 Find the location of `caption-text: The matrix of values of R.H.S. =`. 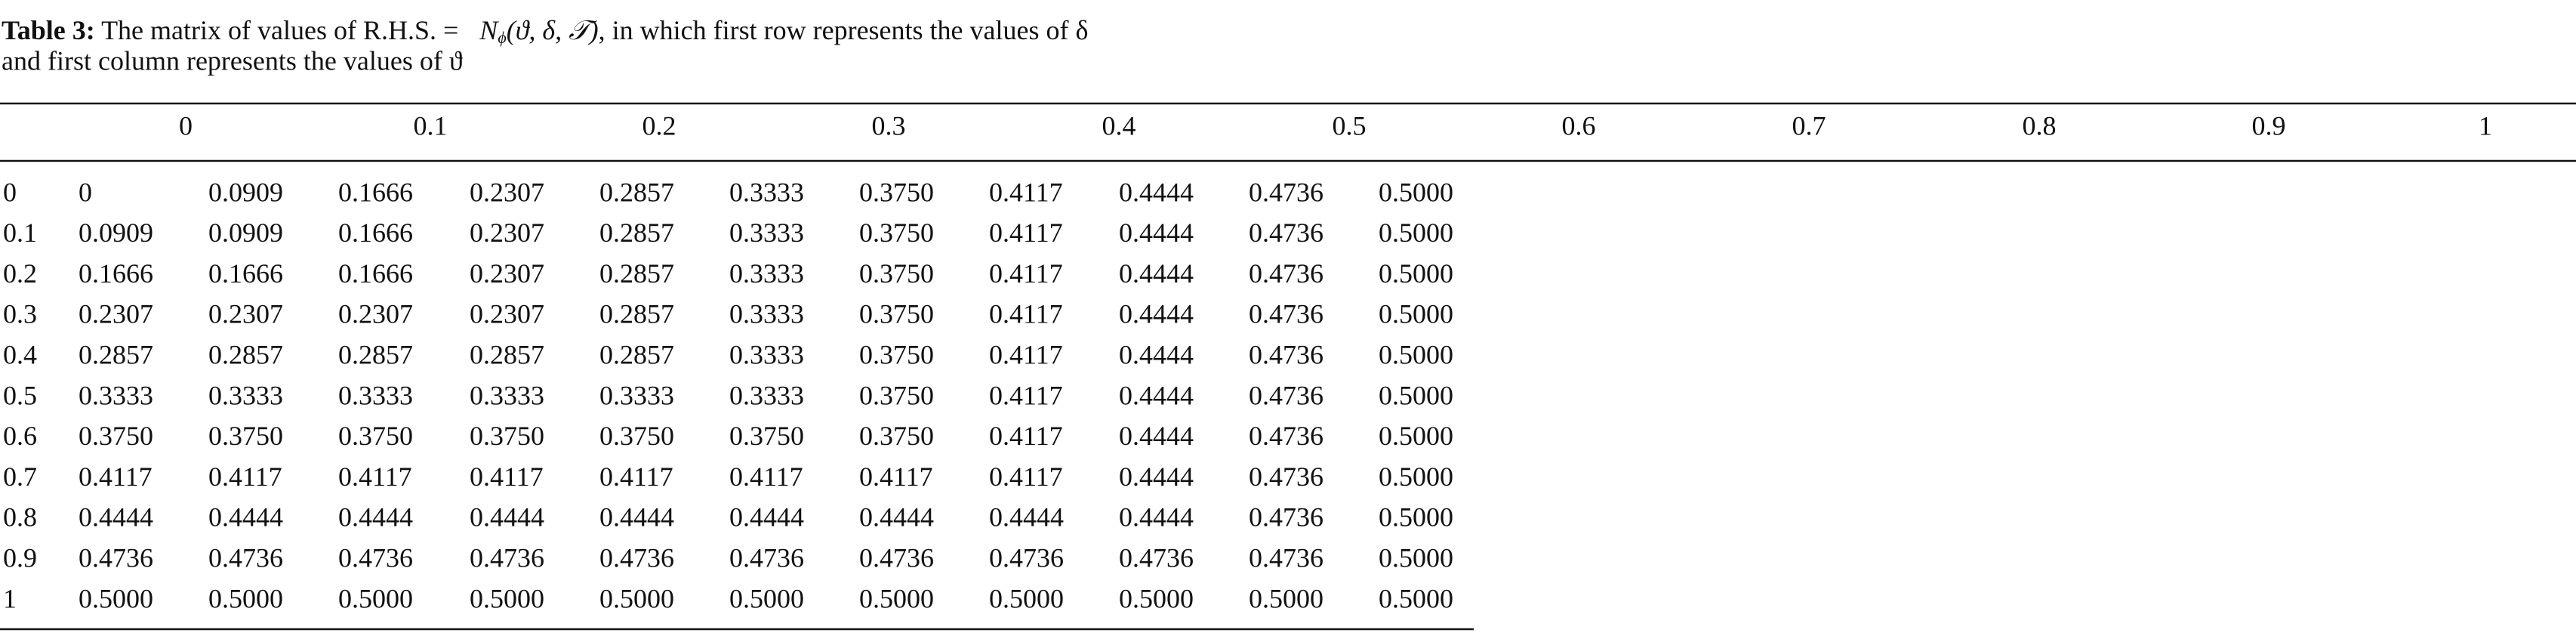

caption-text: The matrix of values of R.H.S. = is located at coordinates (279, 30).